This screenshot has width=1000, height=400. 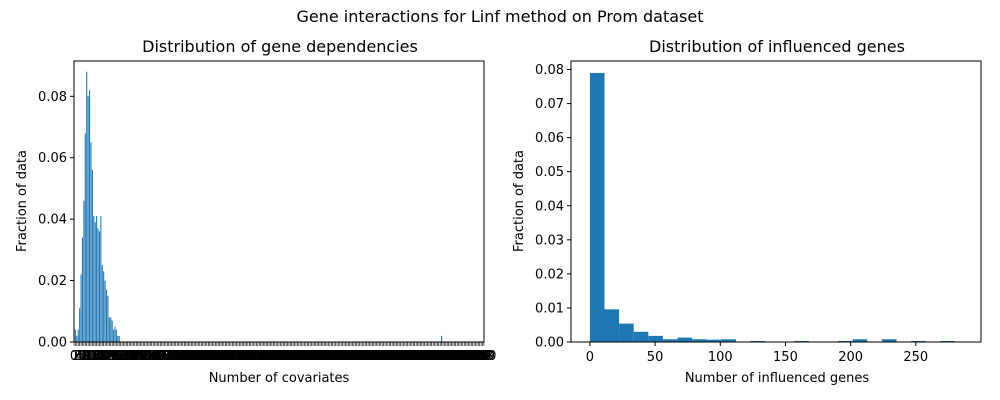 I want to click on x-tick-label: 6, so click(x=82, y=356).